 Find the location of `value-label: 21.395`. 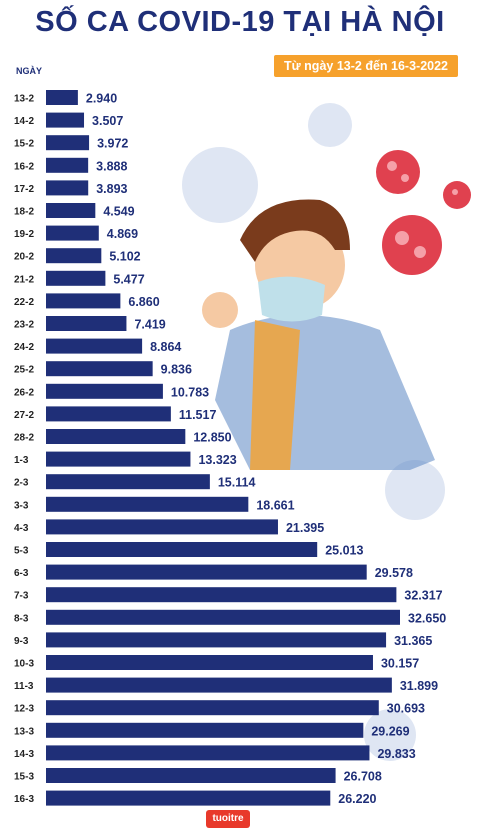

value-label: 21.395 is located at coordinates (305, 528).